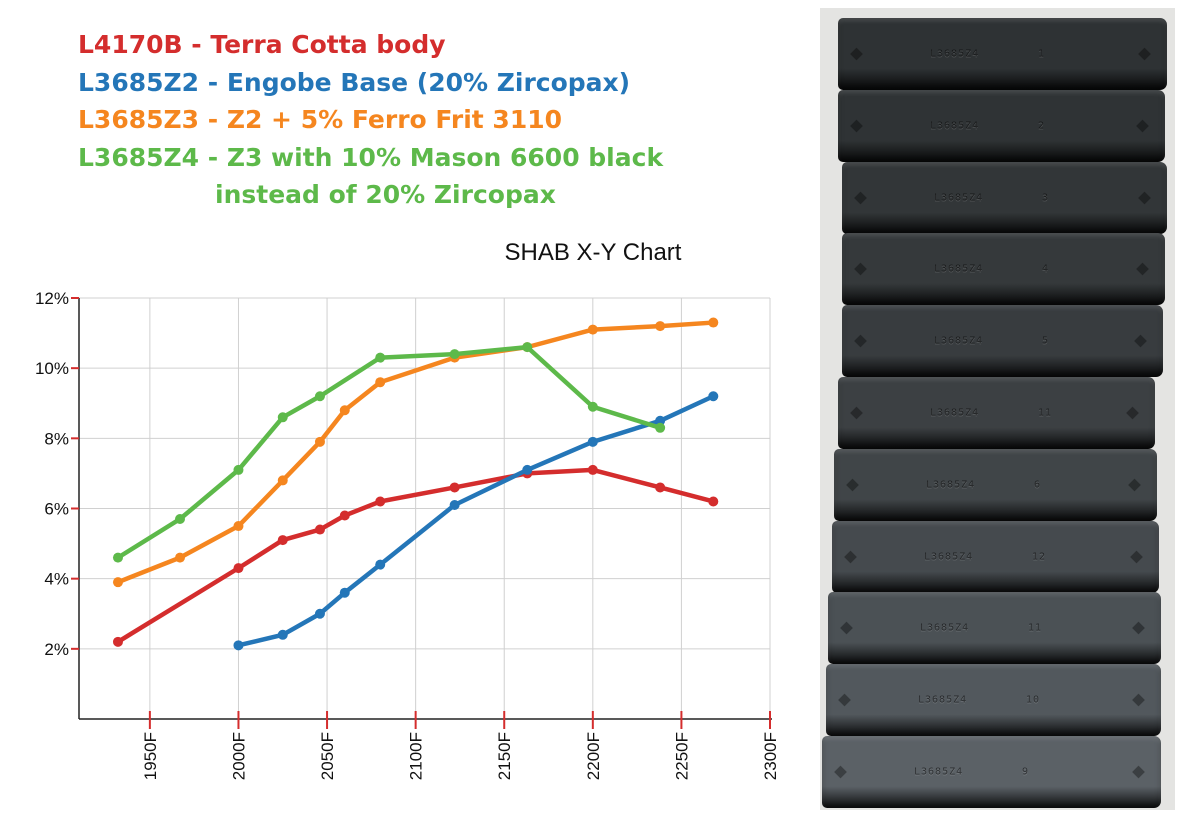  Describe the element at coordinates (385, 194) in the screenshot. I see `legend-entry: instead of 20% Zircopax` at that location.